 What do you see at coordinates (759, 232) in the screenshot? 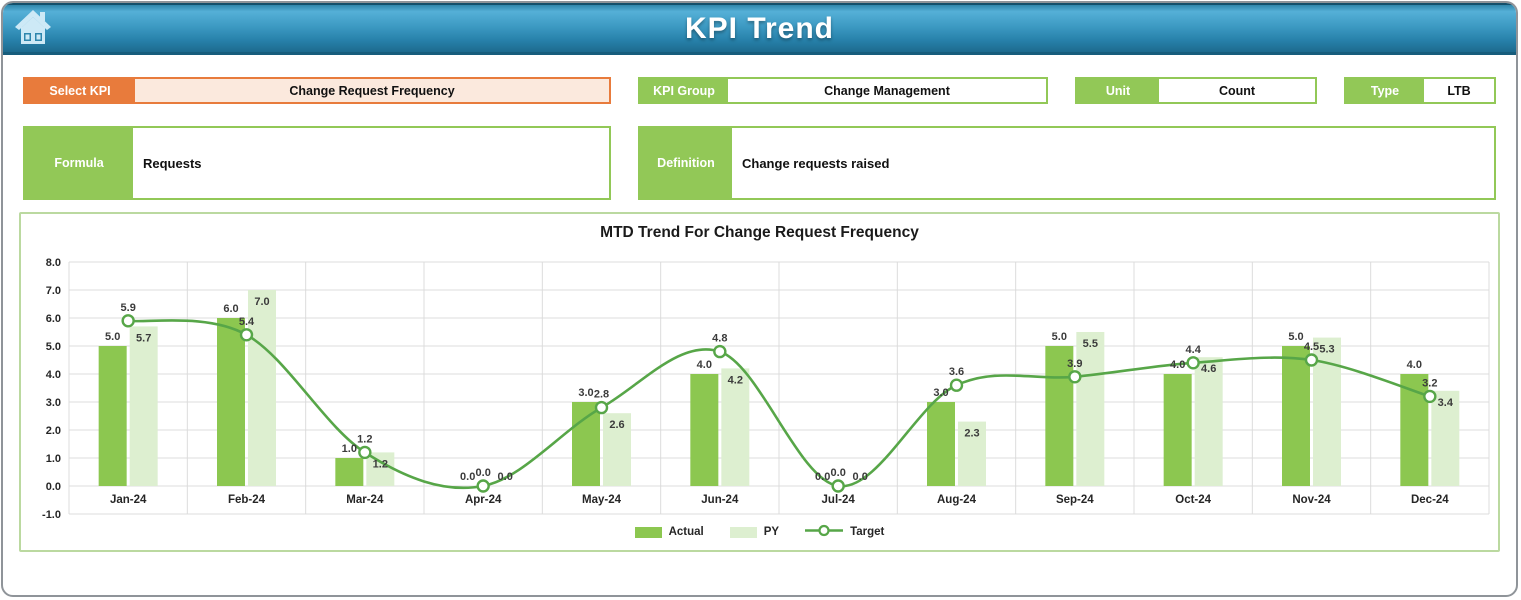
I see `chart-title: MTD Trend For Change Request Frequency` at bounding box center [759, 232].